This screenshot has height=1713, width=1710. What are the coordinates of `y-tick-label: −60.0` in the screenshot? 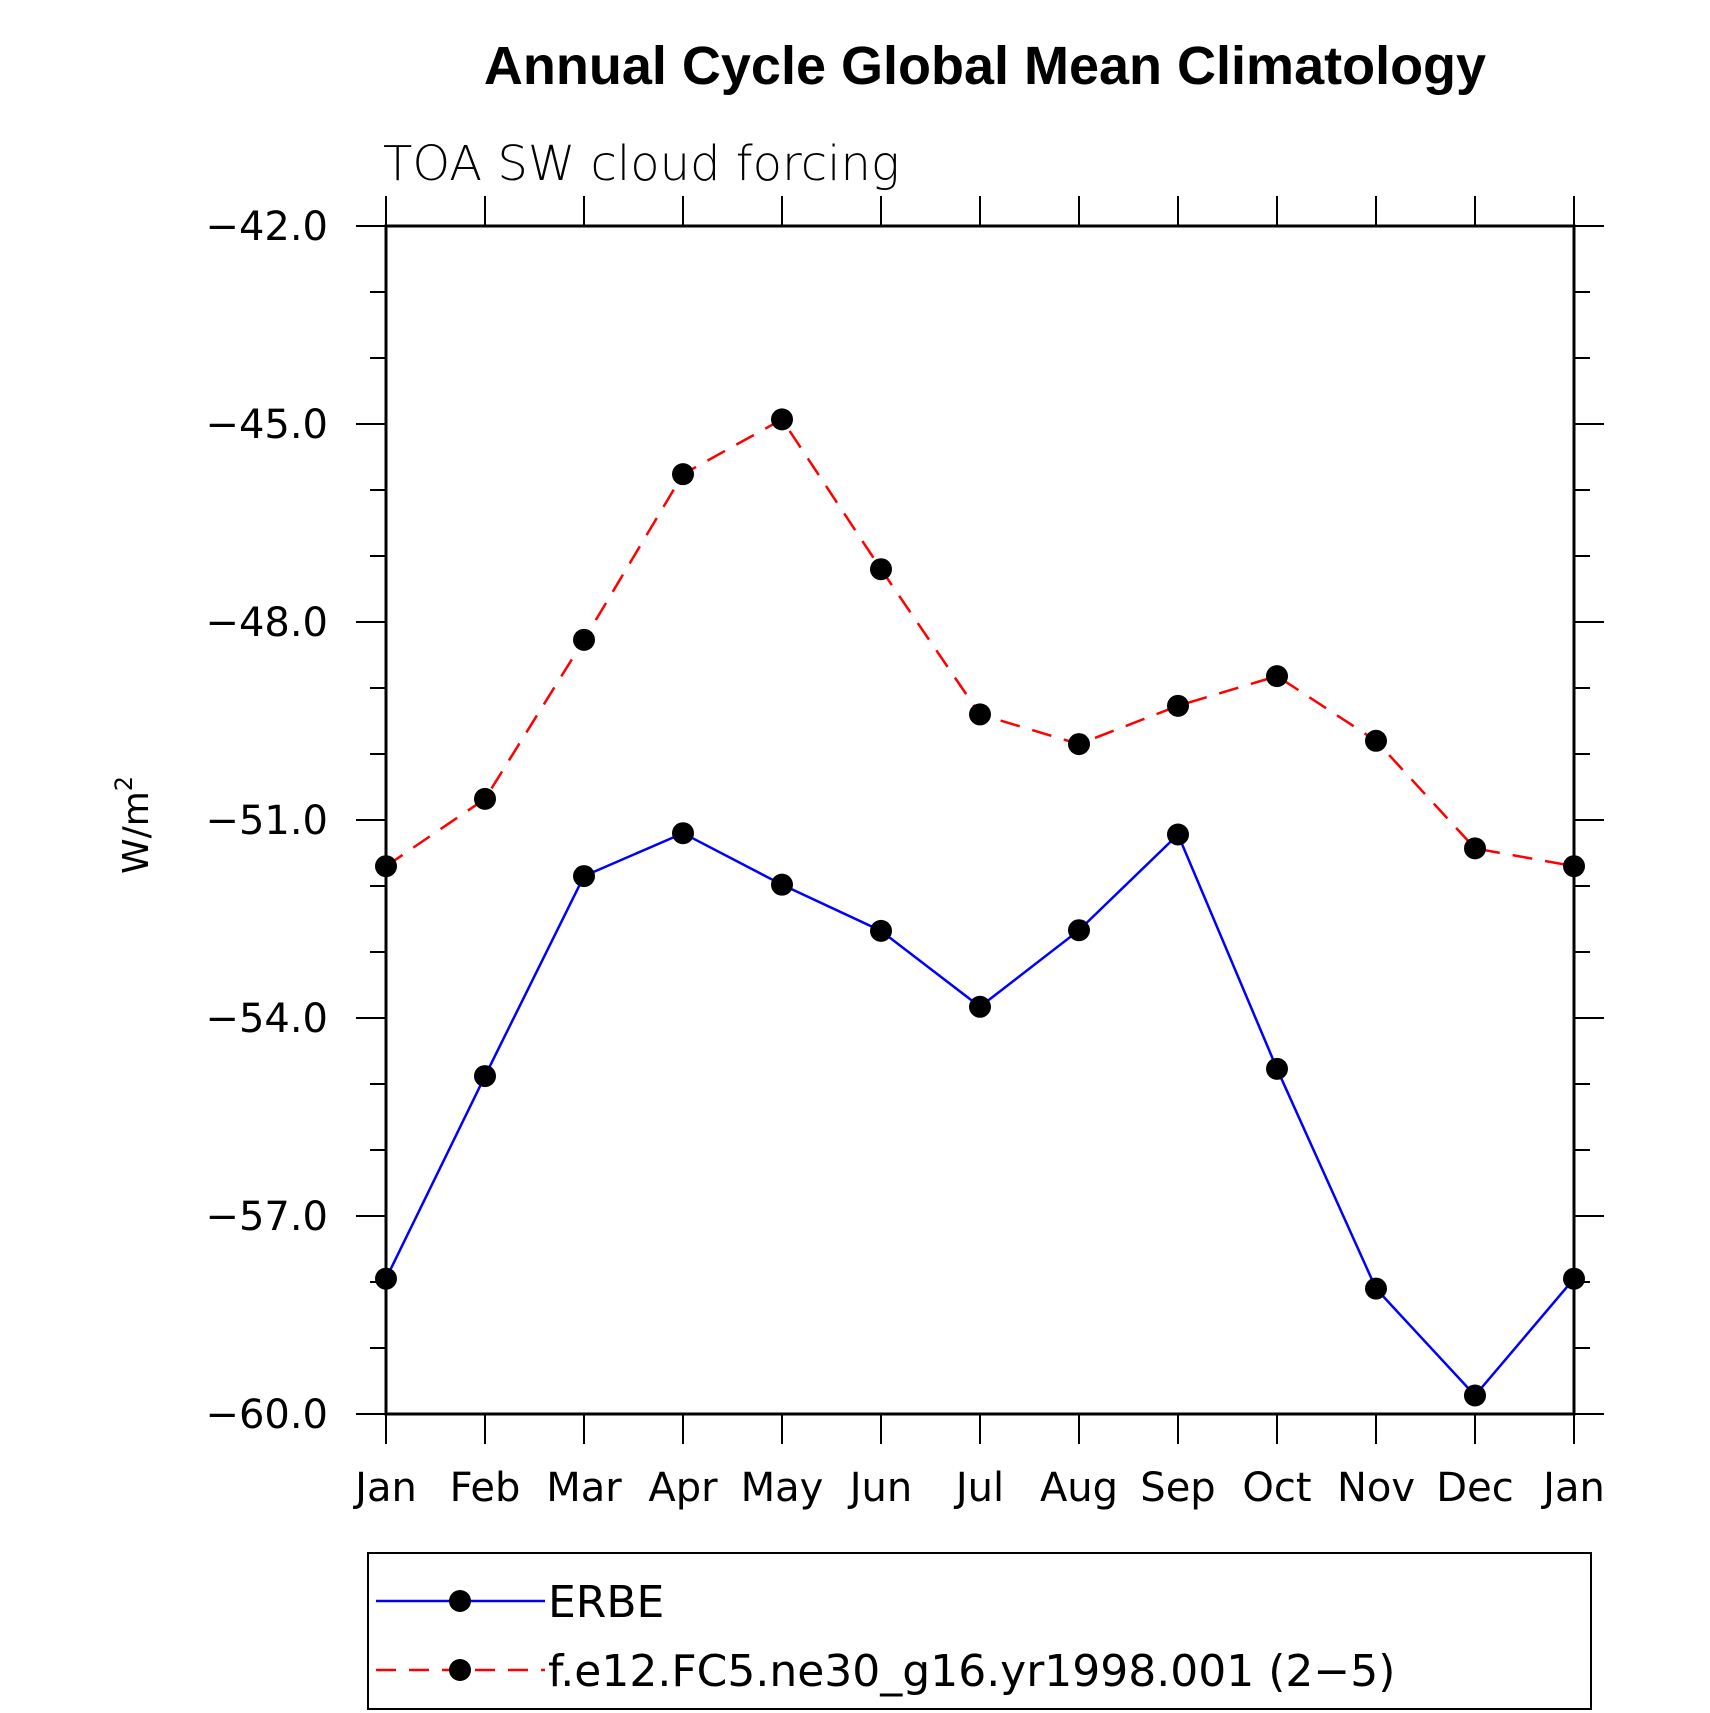 It's located at (266, 1415).